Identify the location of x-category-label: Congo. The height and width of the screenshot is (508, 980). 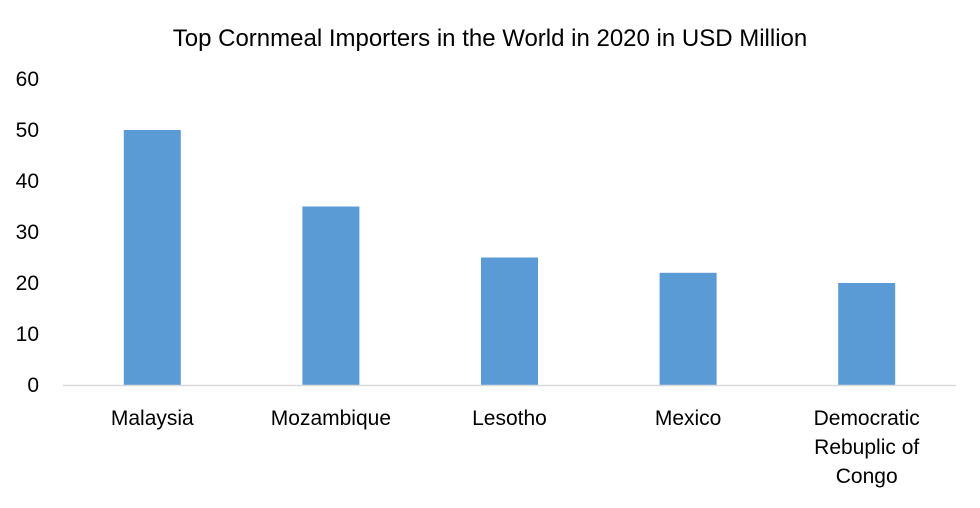
(867, 476).